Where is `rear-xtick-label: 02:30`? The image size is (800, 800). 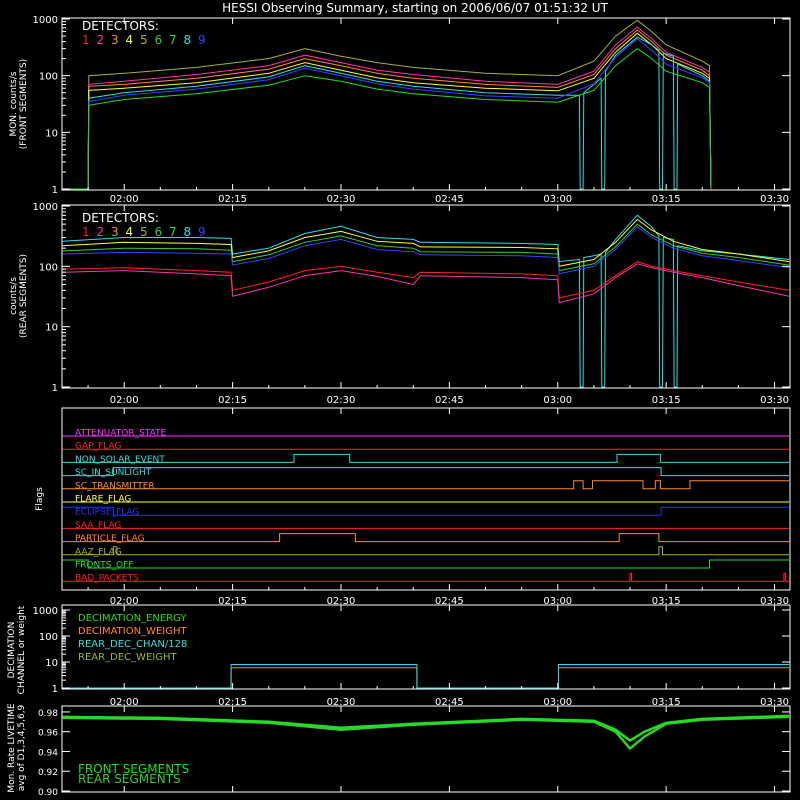
rear-xtick-label: 02:30 is located at coordinates (341, 400).